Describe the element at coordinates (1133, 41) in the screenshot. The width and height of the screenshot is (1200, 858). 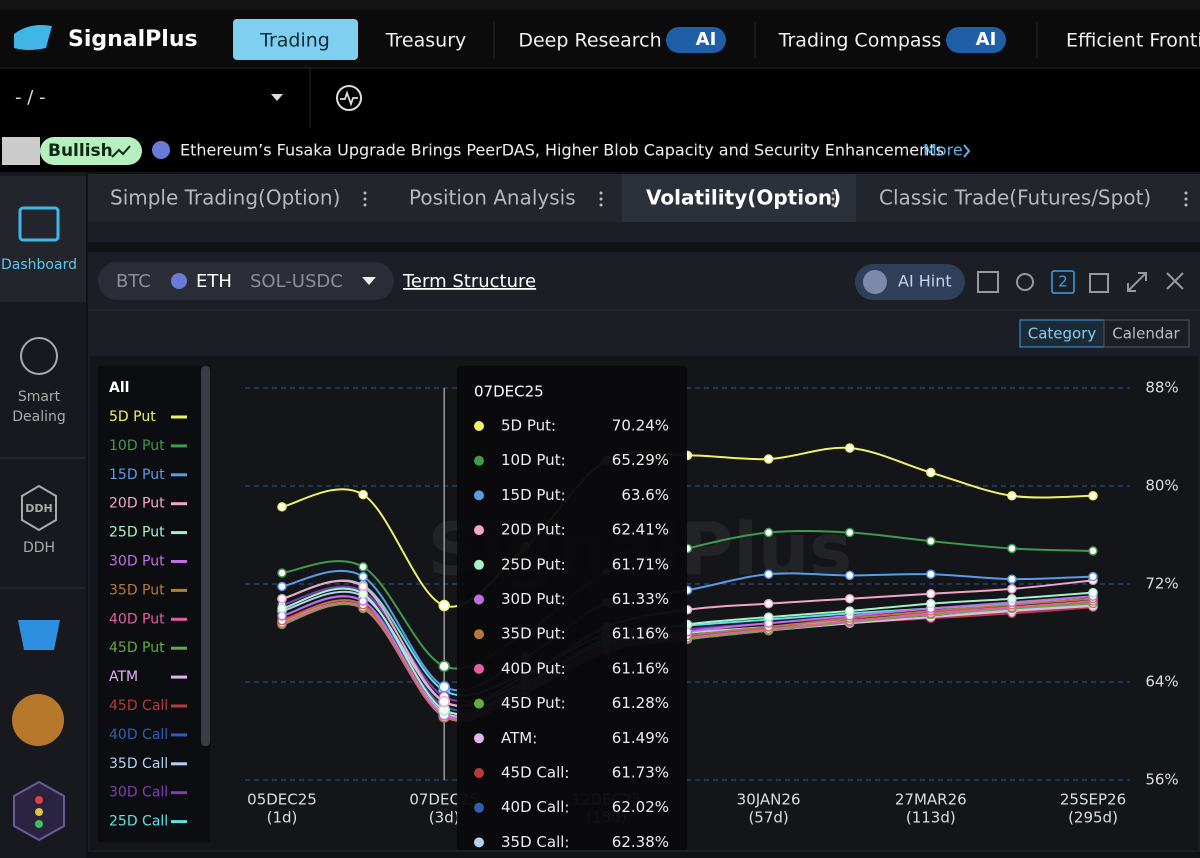
I see `nav-tab: Efficient Frontier` at that location.